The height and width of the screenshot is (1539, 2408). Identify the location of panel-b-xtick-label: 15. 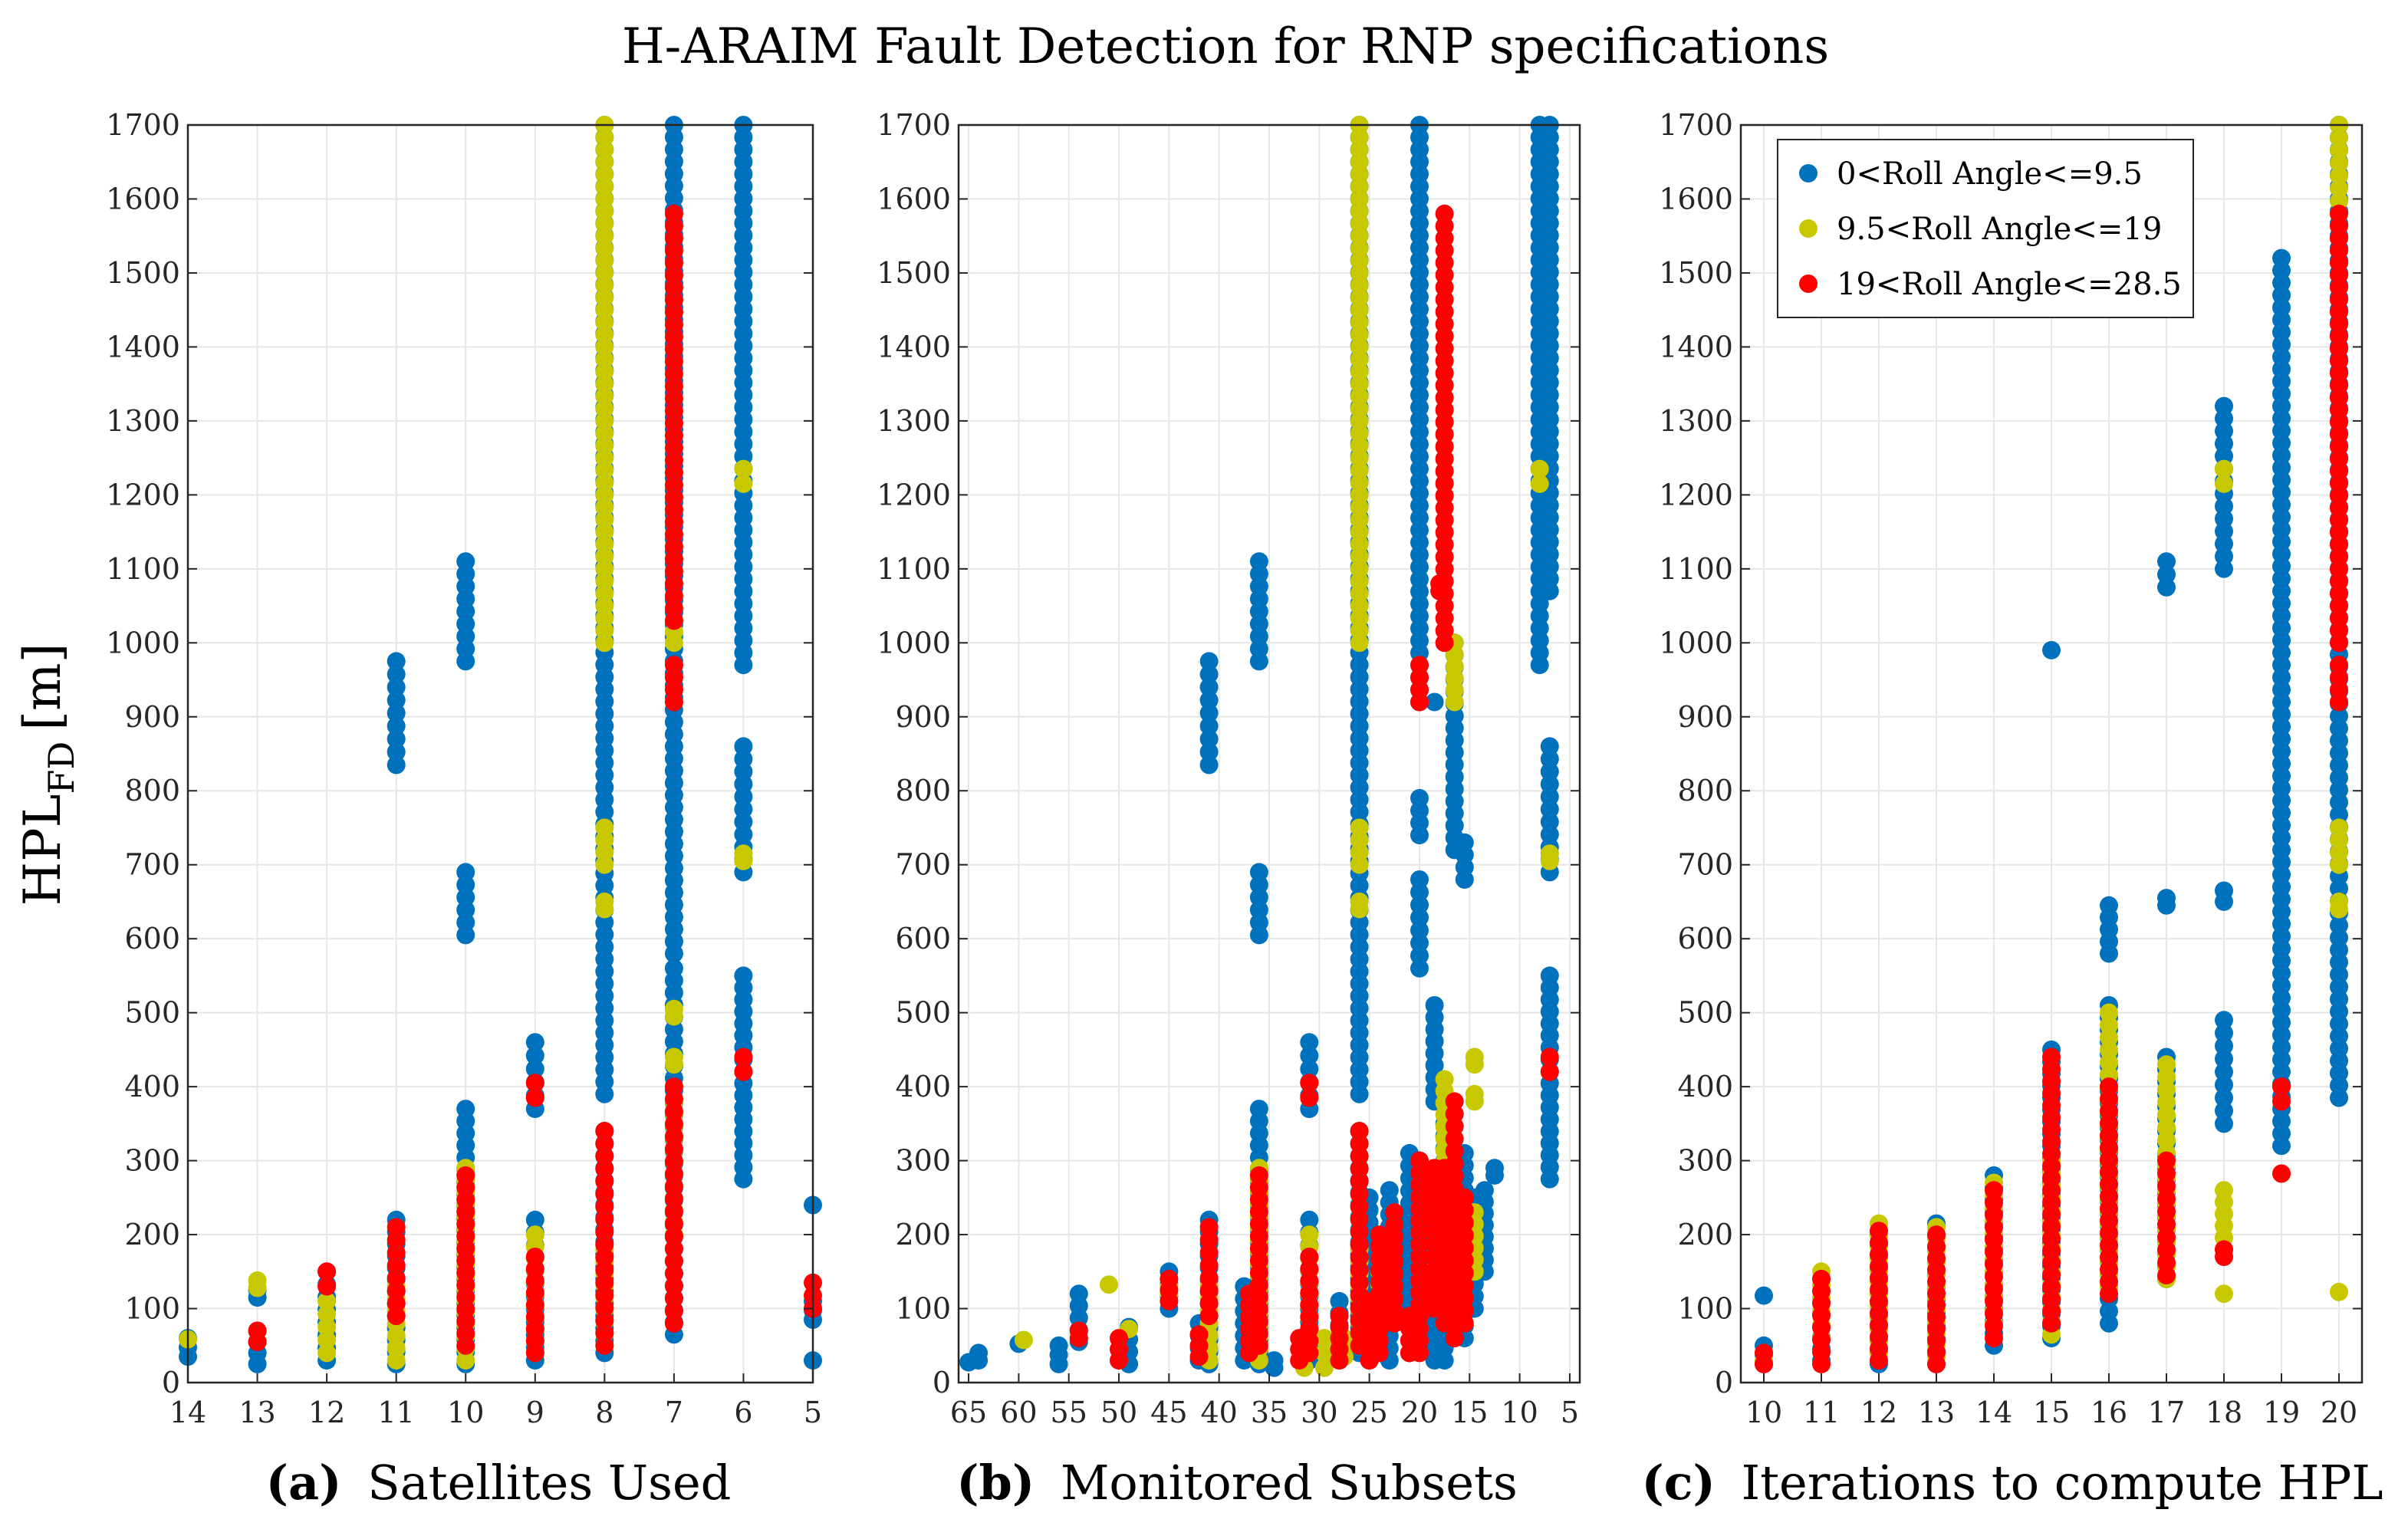
(1469, 1412).